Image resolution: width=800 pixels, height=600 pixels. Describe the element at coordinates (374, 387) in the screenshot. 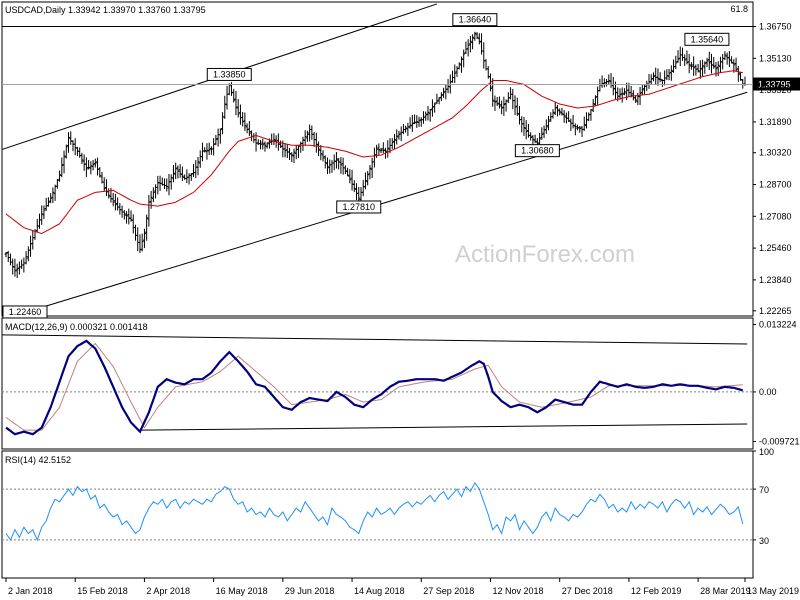

I see `macd-line` at that location.